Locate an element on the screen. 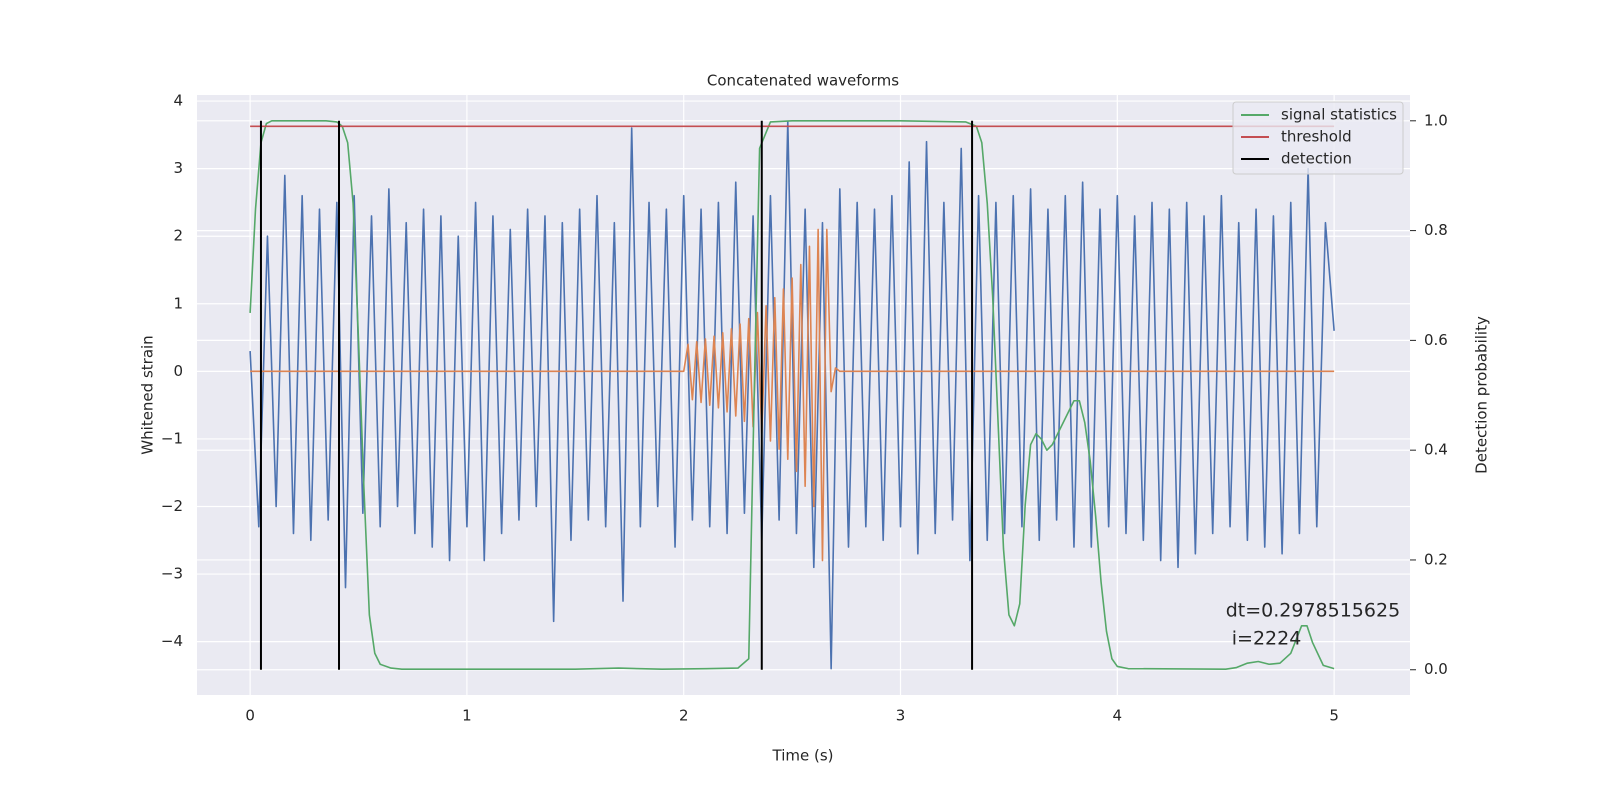 This screenshot has width=1600, height=800. chart-title: Concatenated waveforms is located at coordinates (803, 81).